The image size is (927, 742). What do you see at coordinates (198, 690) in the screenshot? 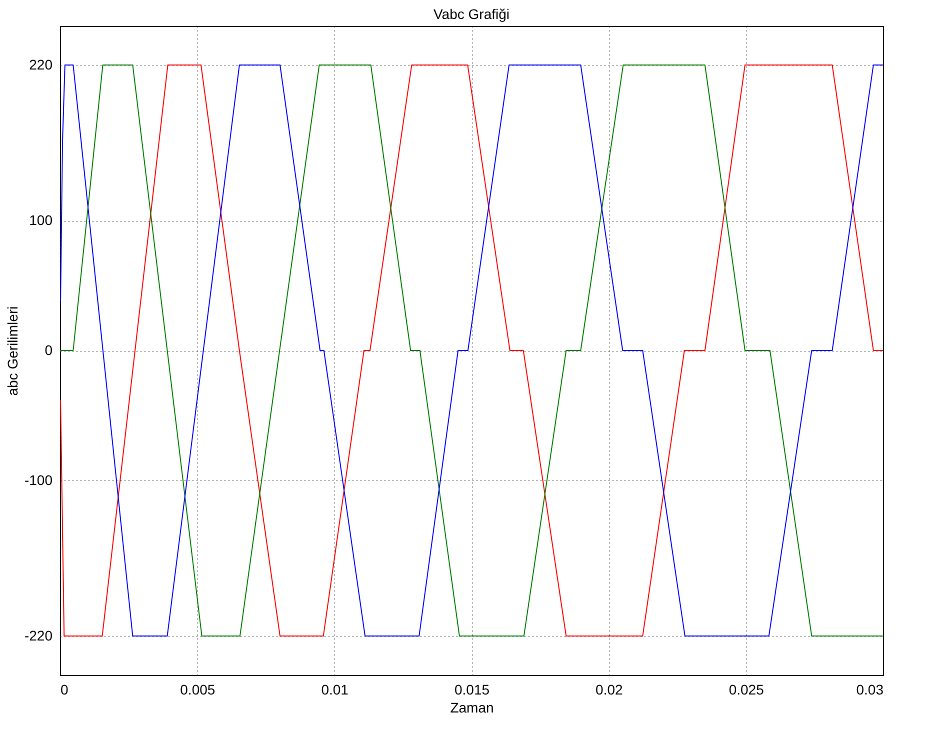
I see `x-tick-label: 0.005` at bounding box center [198, 690].